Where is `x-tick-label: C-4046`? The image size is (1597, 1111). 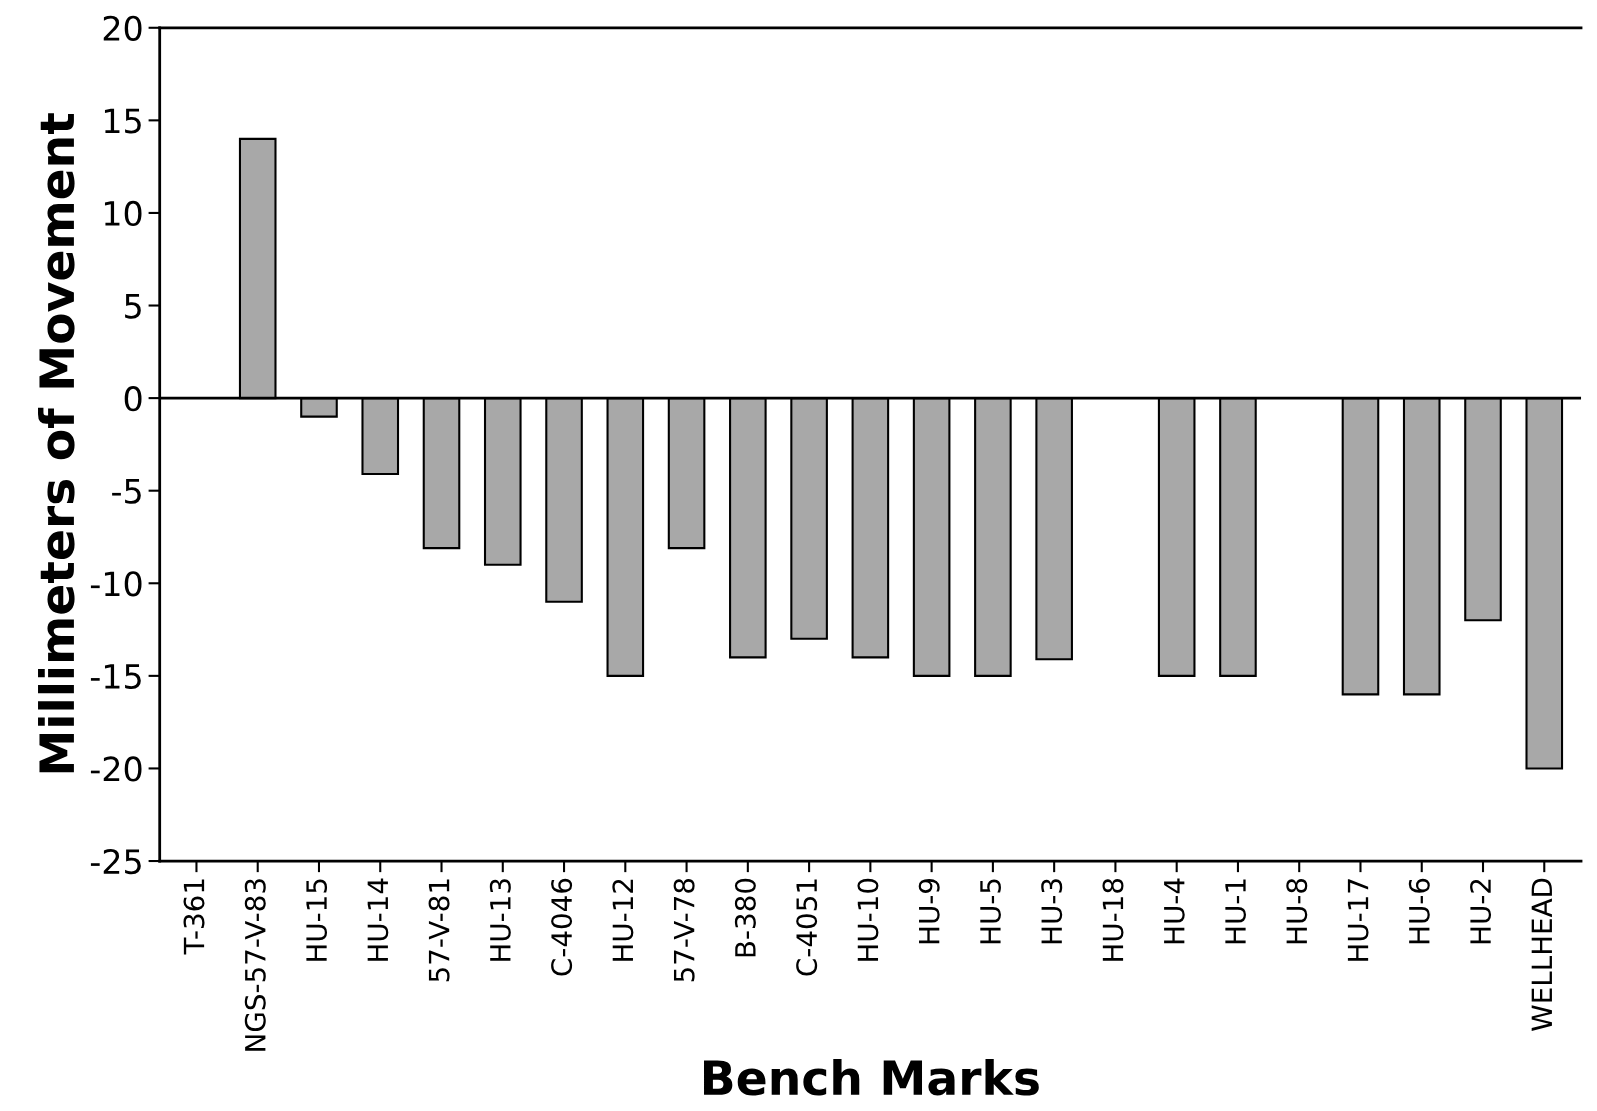
x-tick-label: C-4046 is located at coordinates (562, 927).